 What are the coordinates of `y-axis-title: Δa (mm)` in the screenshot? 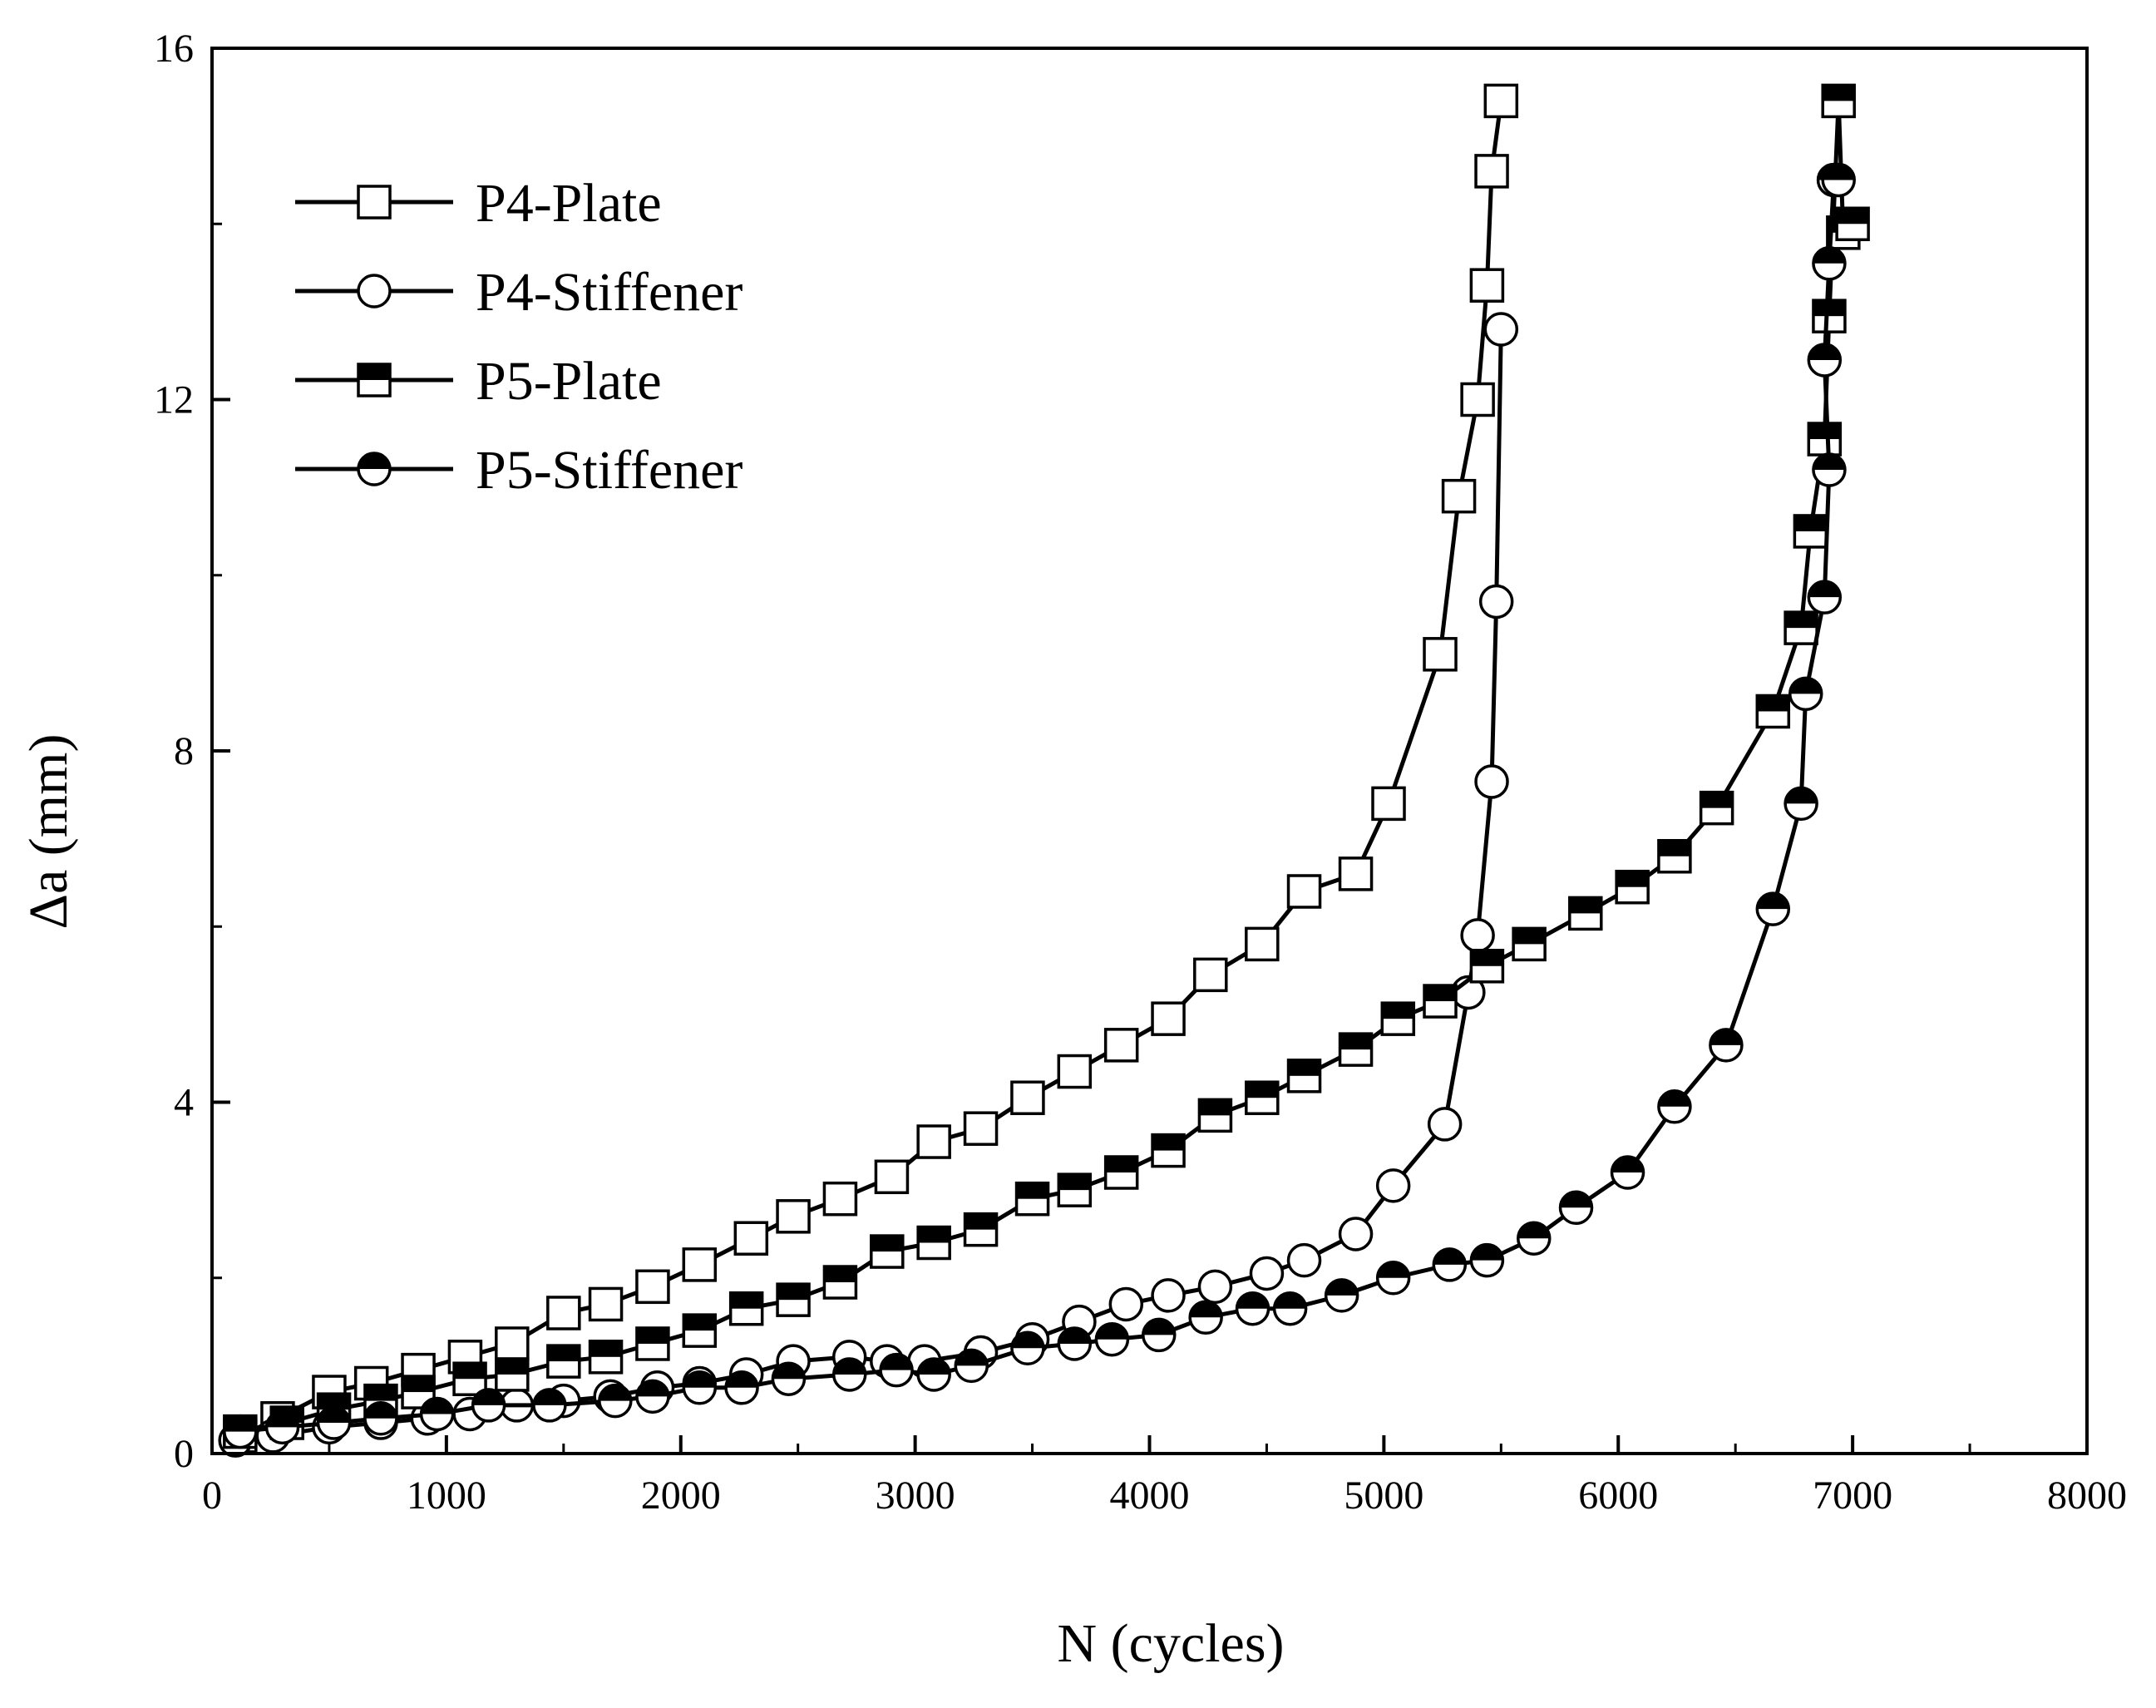 It's located at (48, 832).